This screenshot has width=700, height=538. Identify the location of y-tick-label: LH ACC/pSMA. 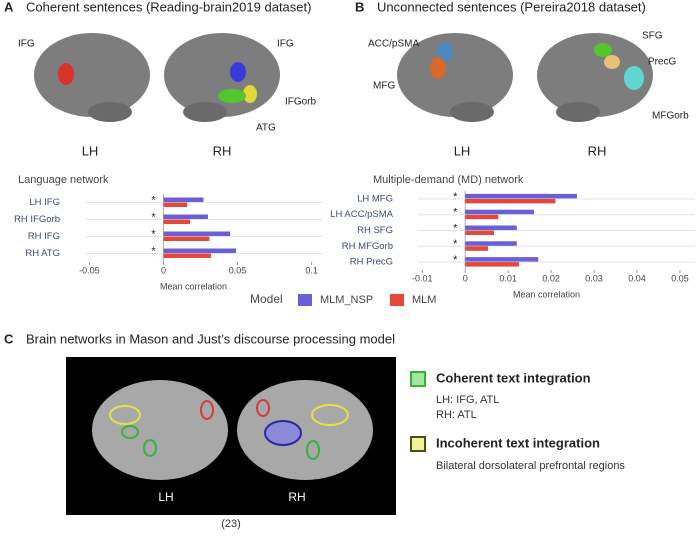
(361, 214).